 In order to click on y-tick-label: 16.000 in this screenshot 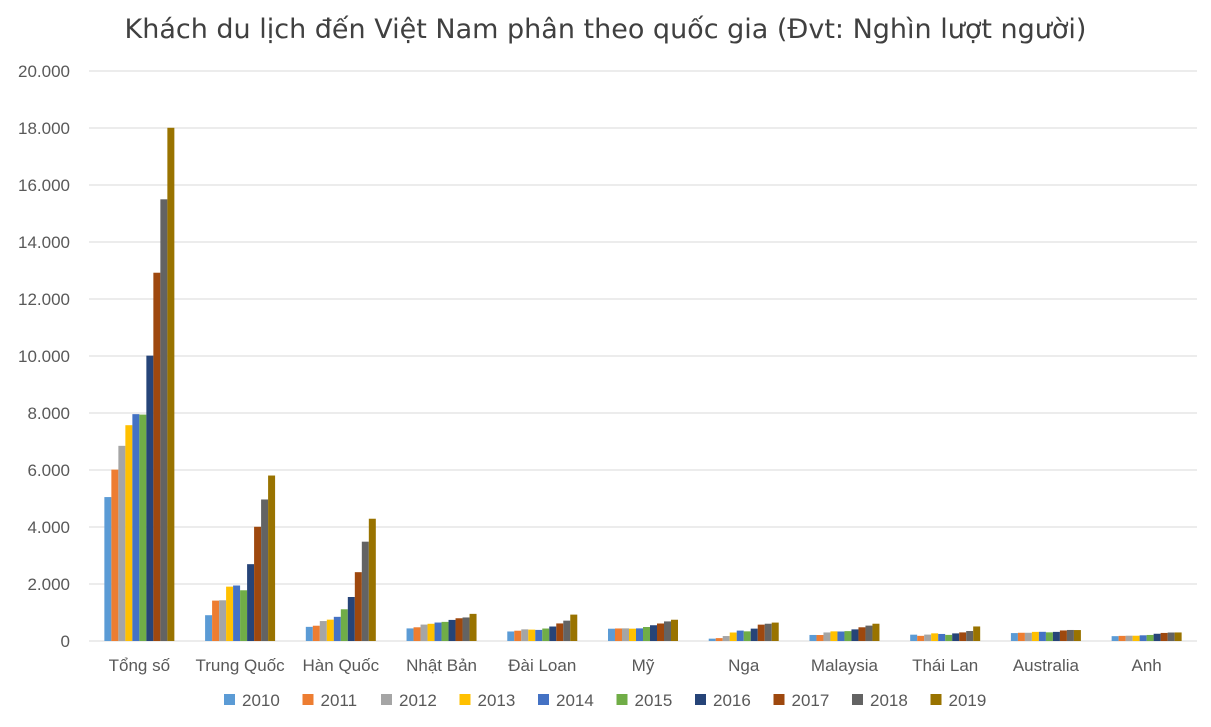, I will do `click(44, 185)`.